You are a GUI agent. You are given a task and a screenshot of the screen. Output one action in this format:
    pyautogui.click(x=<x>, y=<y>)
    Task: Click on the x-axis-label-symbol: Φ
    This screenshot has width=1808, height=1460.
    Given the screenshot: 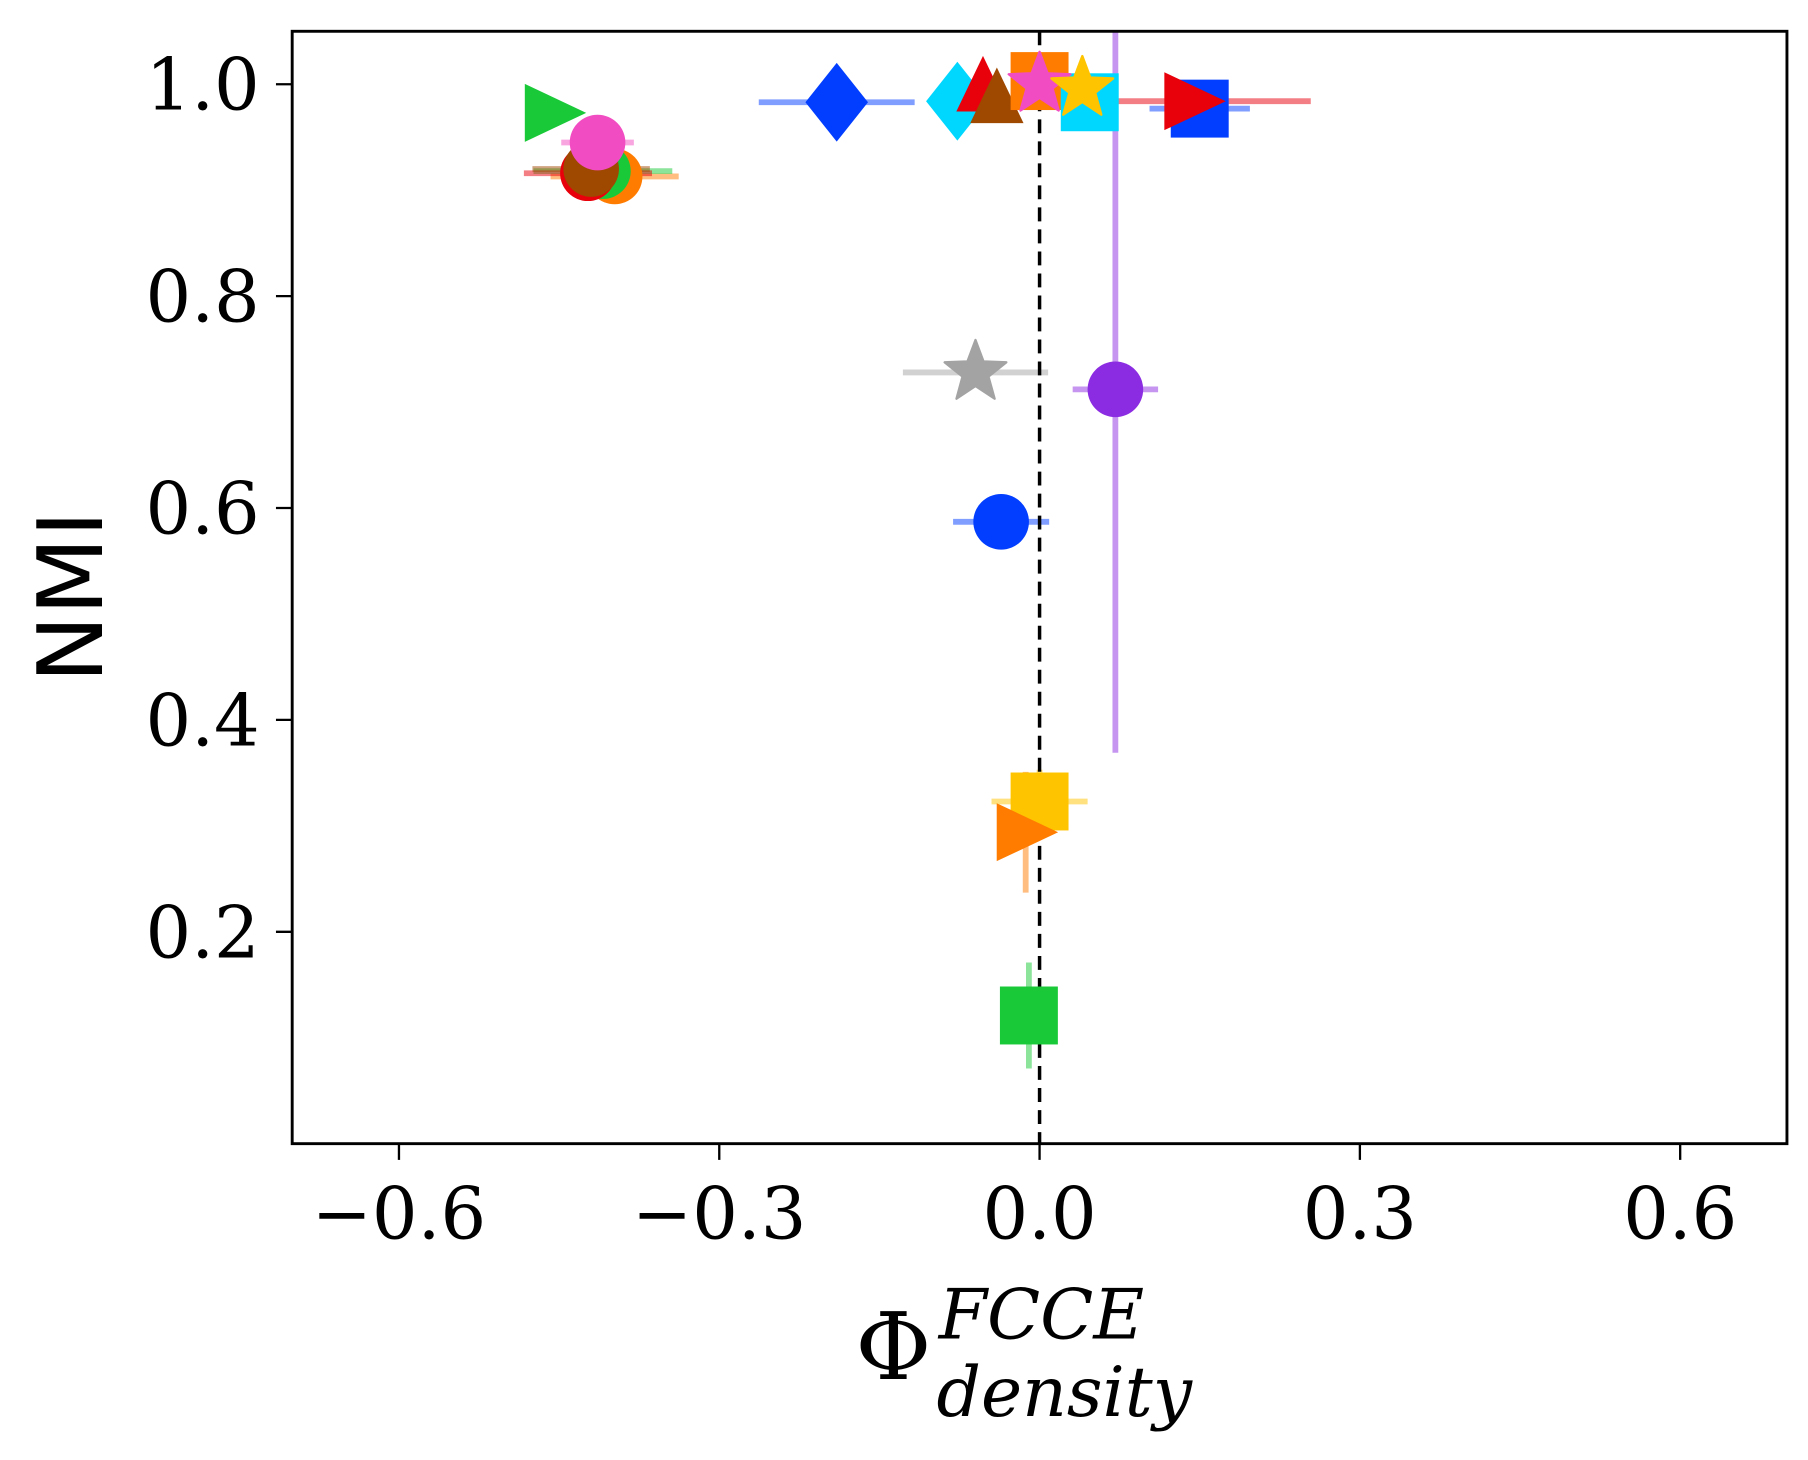 What is the action you would take?
    pyautogui.click(x=893, y=1347)
    